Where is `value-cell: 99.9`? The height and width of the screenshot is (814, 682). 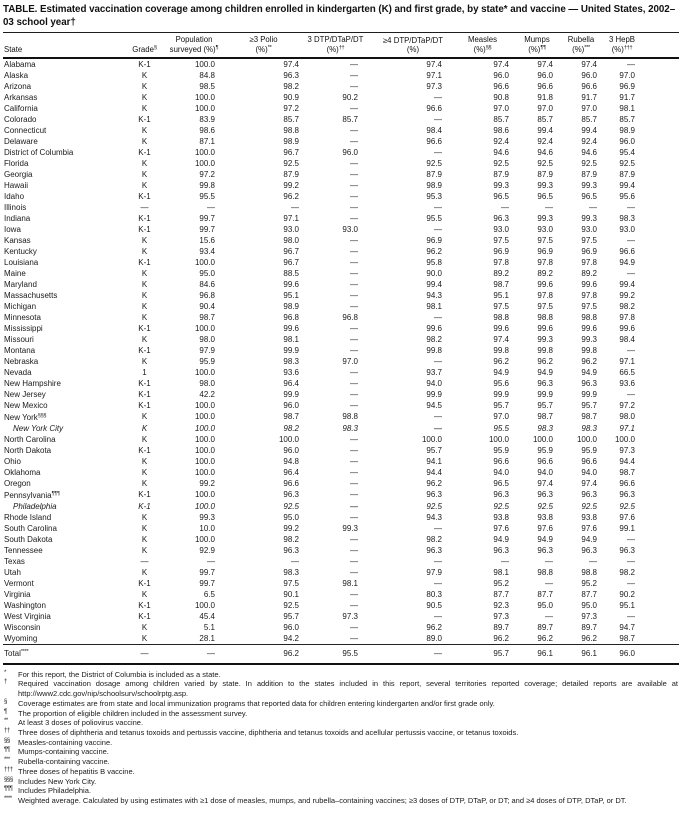 value-cell: 99.9 is located at coordinates (501, 394).